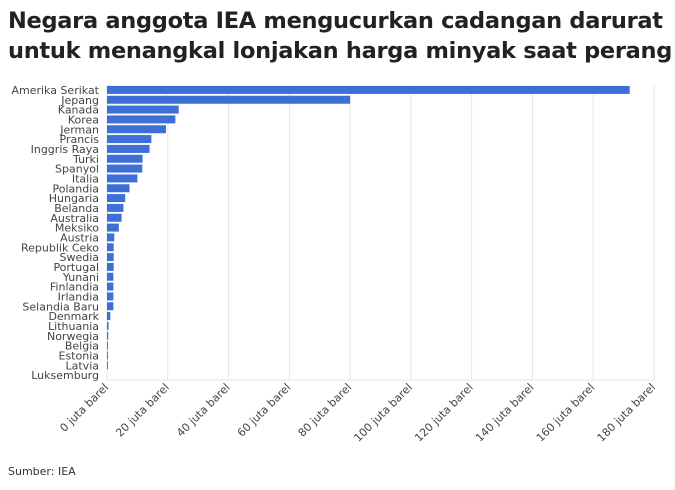 The image size is (675, 490). What do you see at coordinates (128, 148) in the screenshot?
I see `bar-inggris-raya` at bounding box center [128, 148].